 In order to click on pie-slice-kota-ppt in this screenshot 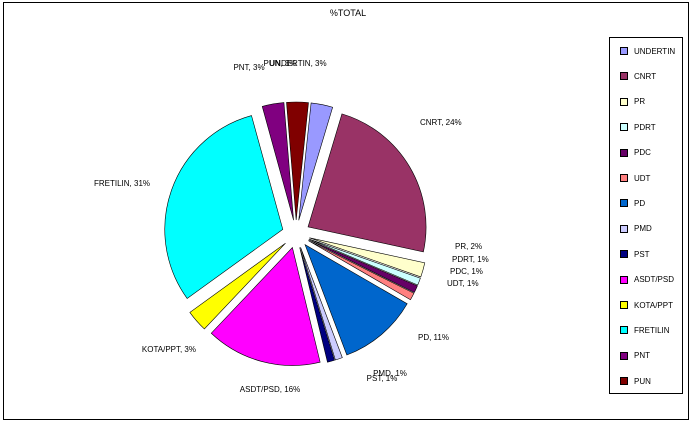, I will do `click(237, 286)`.